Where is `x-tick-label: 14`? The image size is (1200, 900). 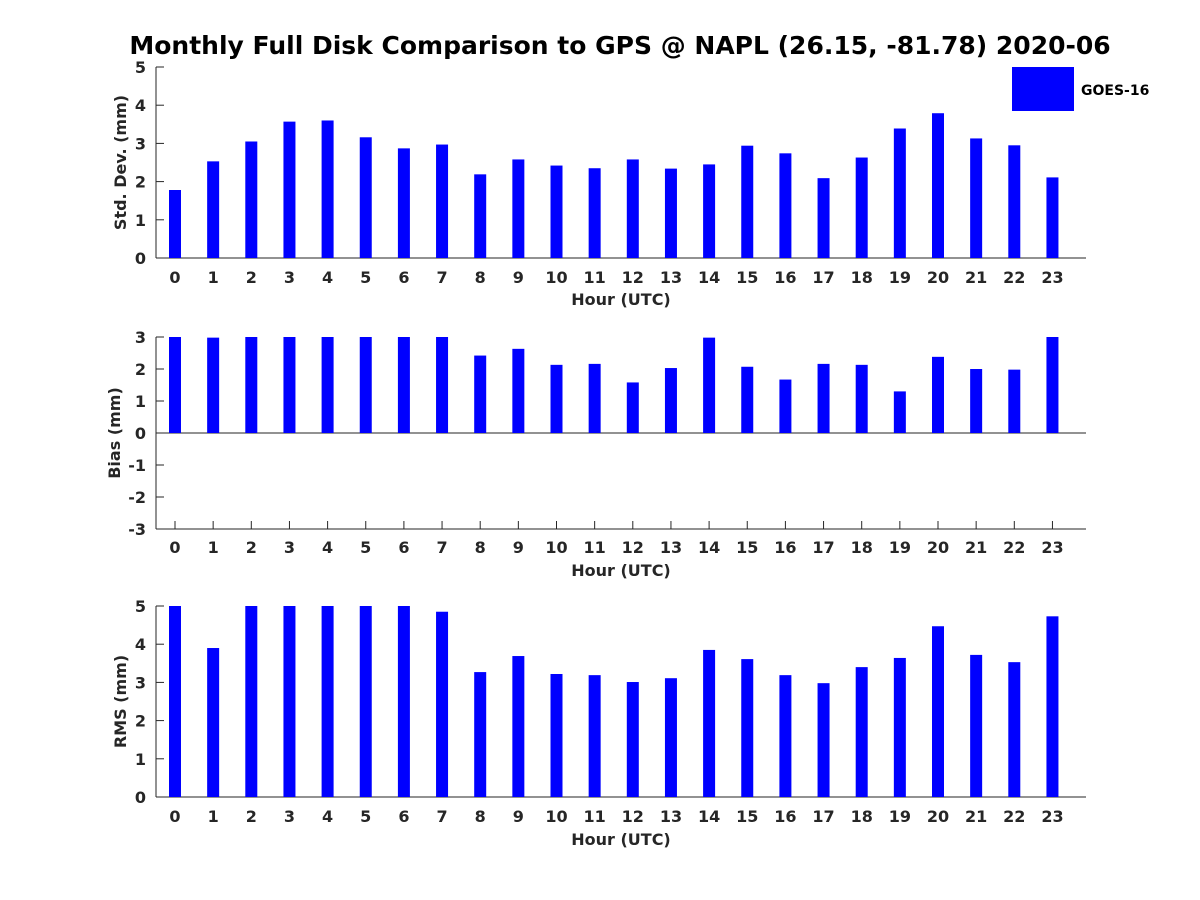
x-tick-label: 14 is located at coordinates (709, 277).